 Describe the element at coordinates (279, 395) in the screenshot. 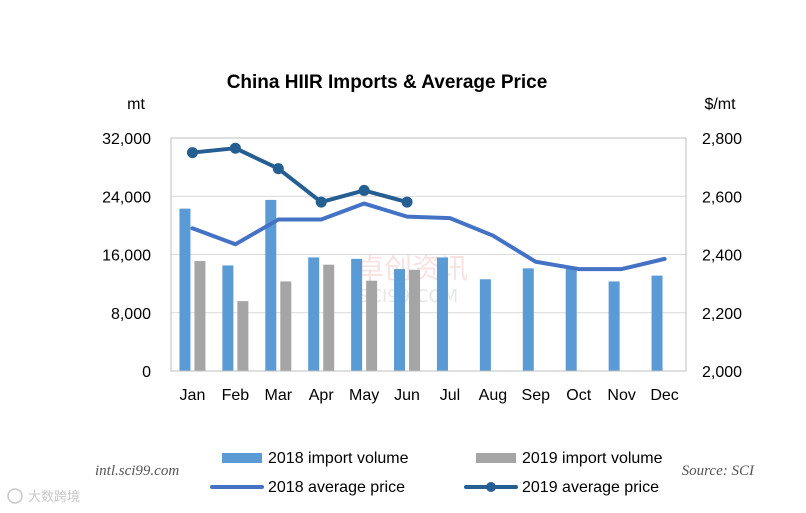

I see `x-tick-label: Mar` at that location.